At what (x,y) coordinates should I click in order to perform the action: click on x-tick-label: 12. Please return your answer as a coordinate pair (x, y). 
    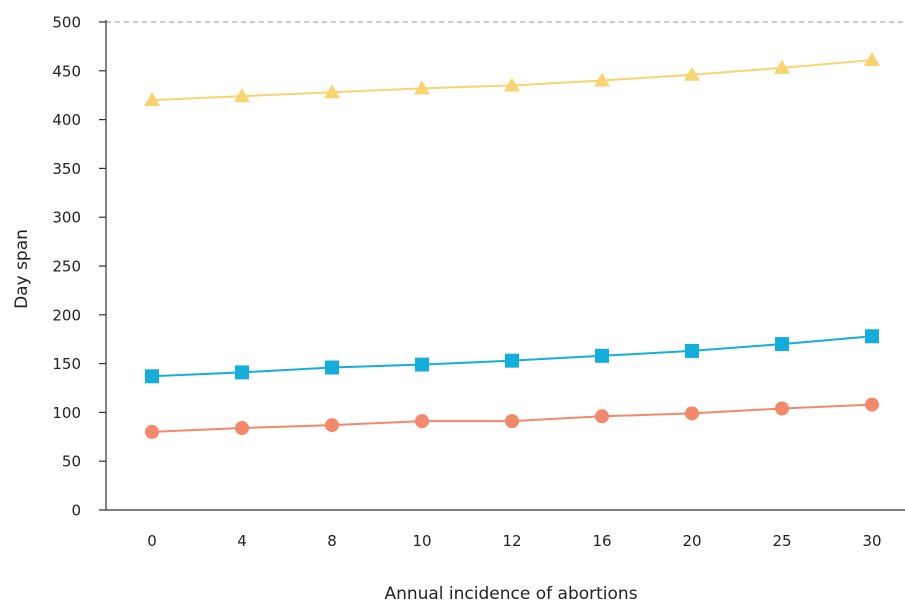
    Looking at the image, I should click on (511, 541).